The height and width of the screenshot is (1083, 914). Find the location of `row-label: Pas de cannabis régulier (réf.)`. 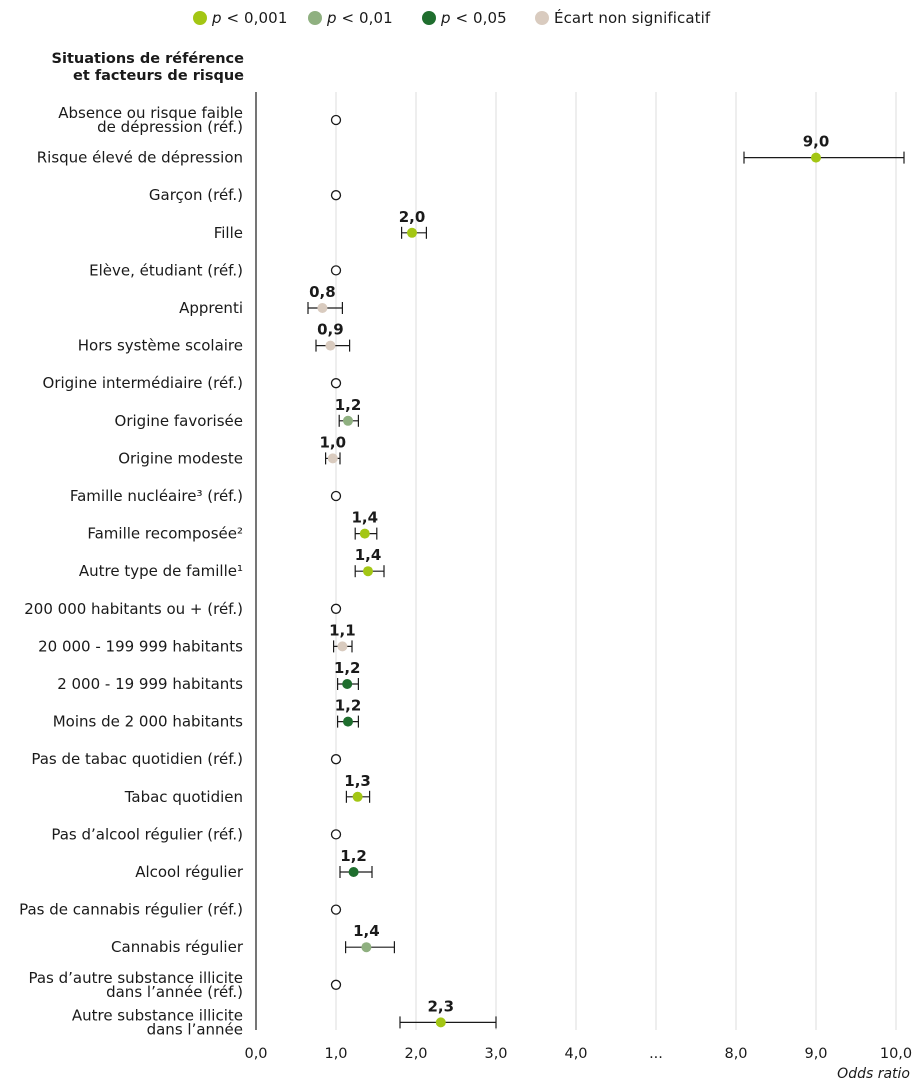

row-label: Pas de cannabis régulier (réf.) is located at coordinates (131, 910).